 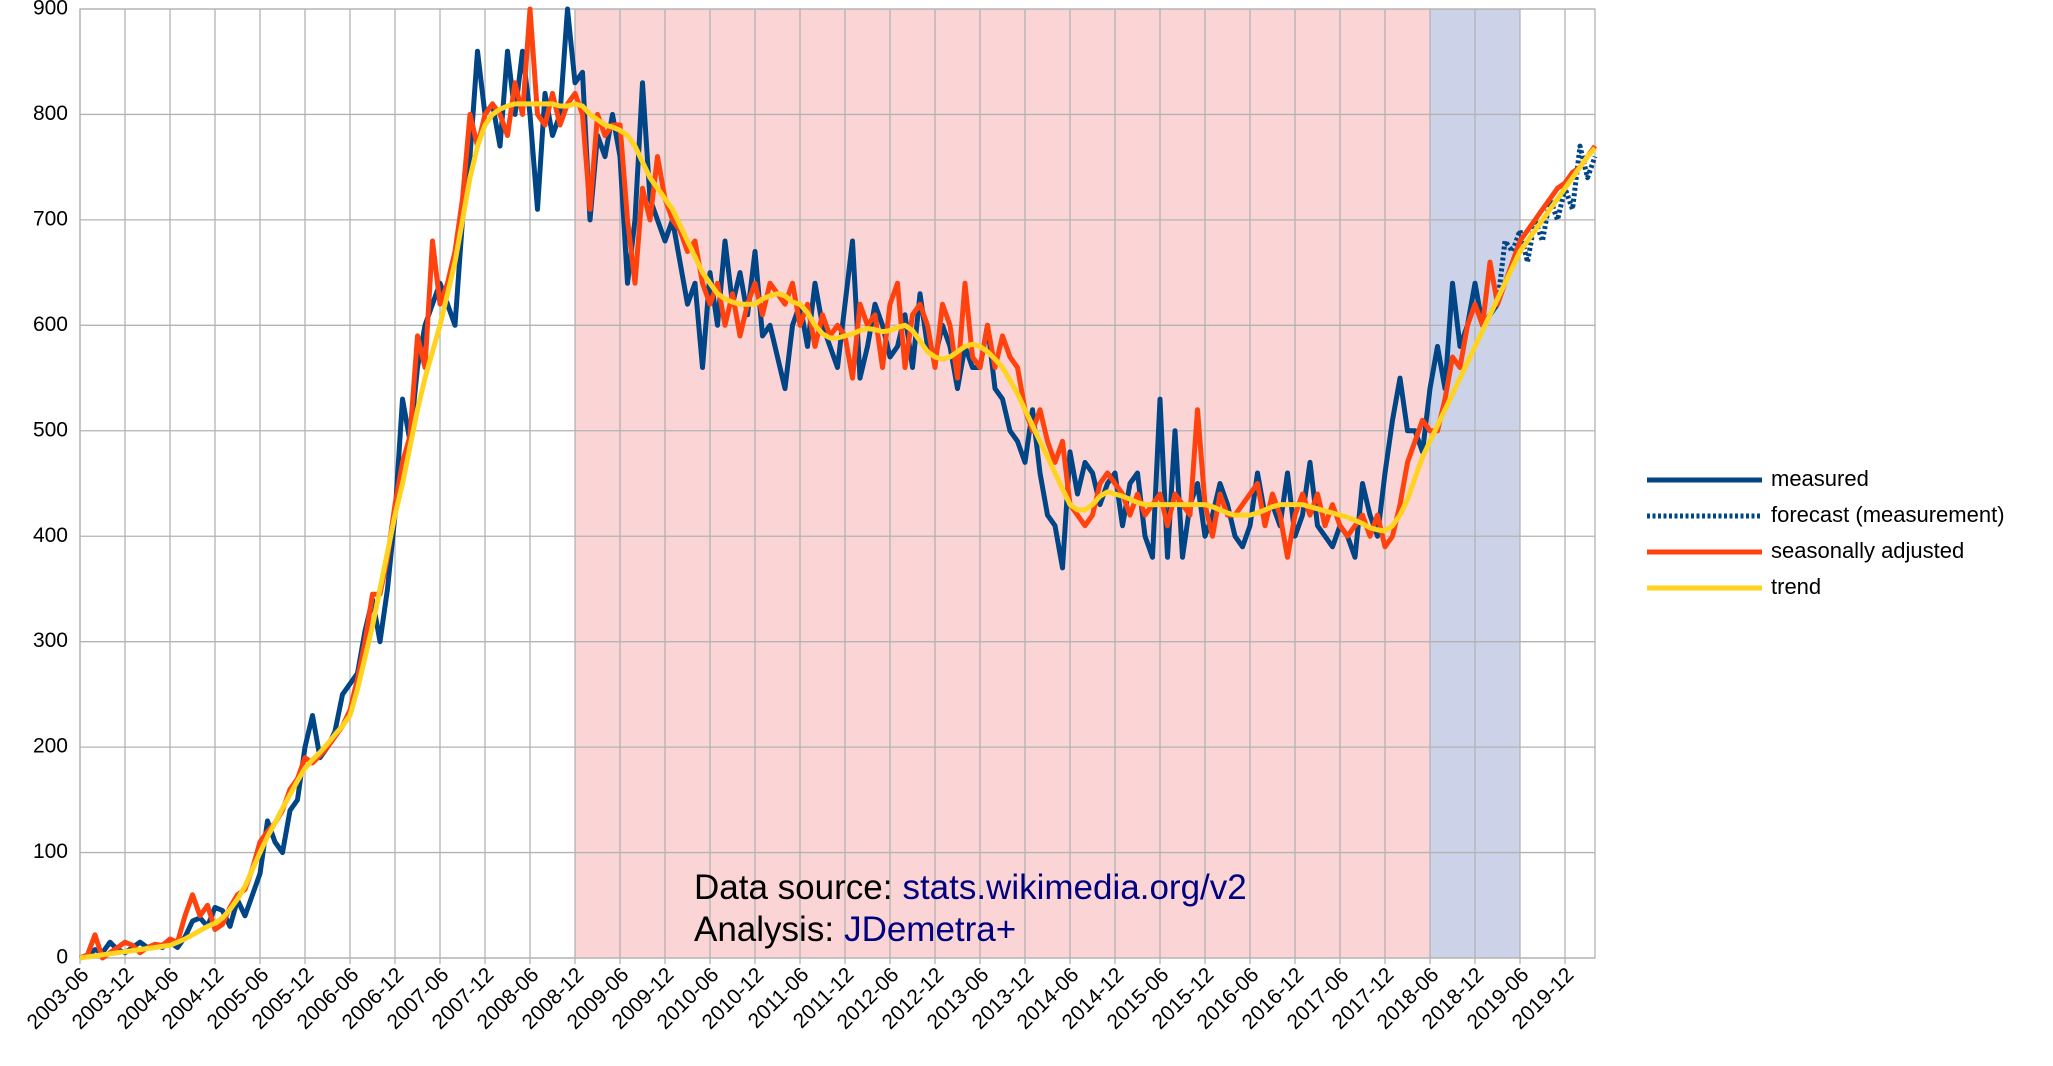 I want to click on annotation: Data source: stats.wikimedia.org/v2, so click(x=970, y=887).